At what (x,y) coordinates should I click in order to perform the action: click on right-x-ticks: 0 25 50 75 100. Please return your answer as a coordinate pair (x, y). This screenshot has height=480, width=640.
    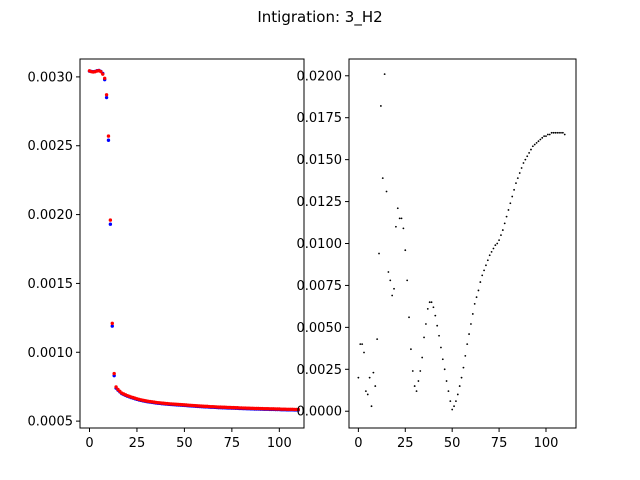
    Looking at the image, I should click on (456, 439).